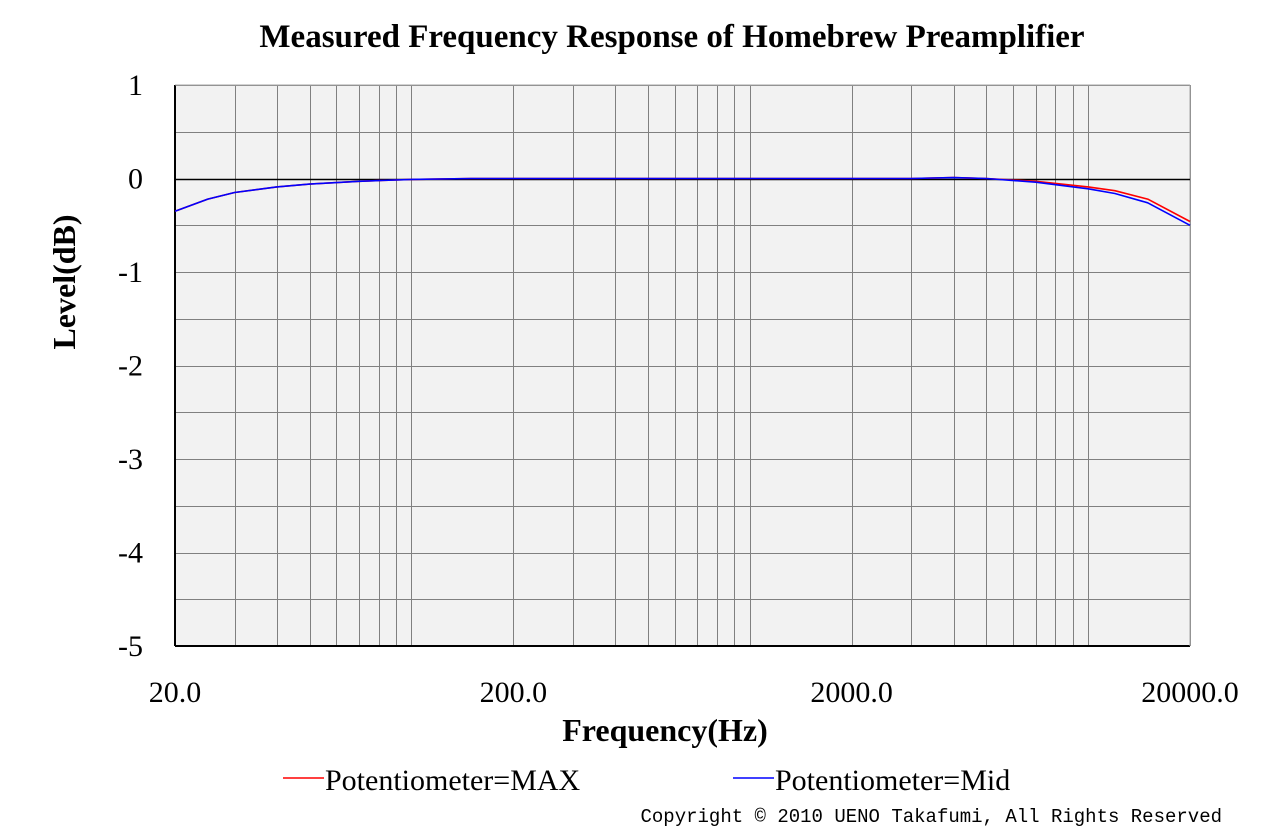 This screenshot has width=1280, height=840. I want to click on y-tick-label: 0, so click(135, 179).